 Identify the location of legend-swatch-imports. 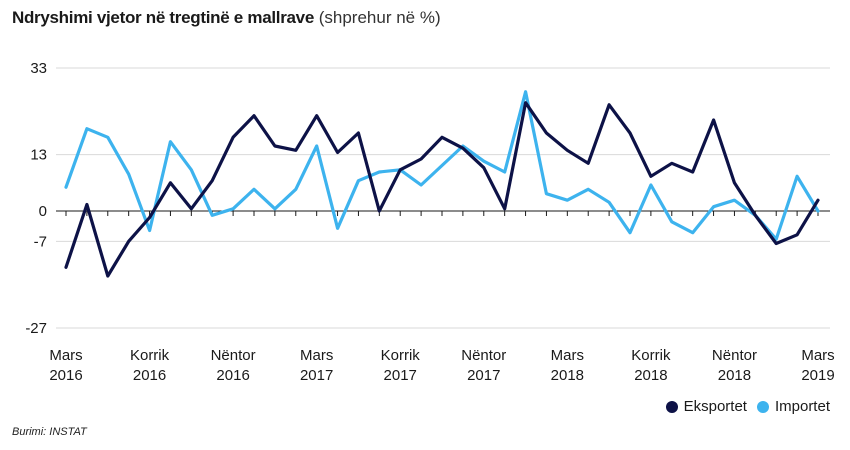
(762, 406).